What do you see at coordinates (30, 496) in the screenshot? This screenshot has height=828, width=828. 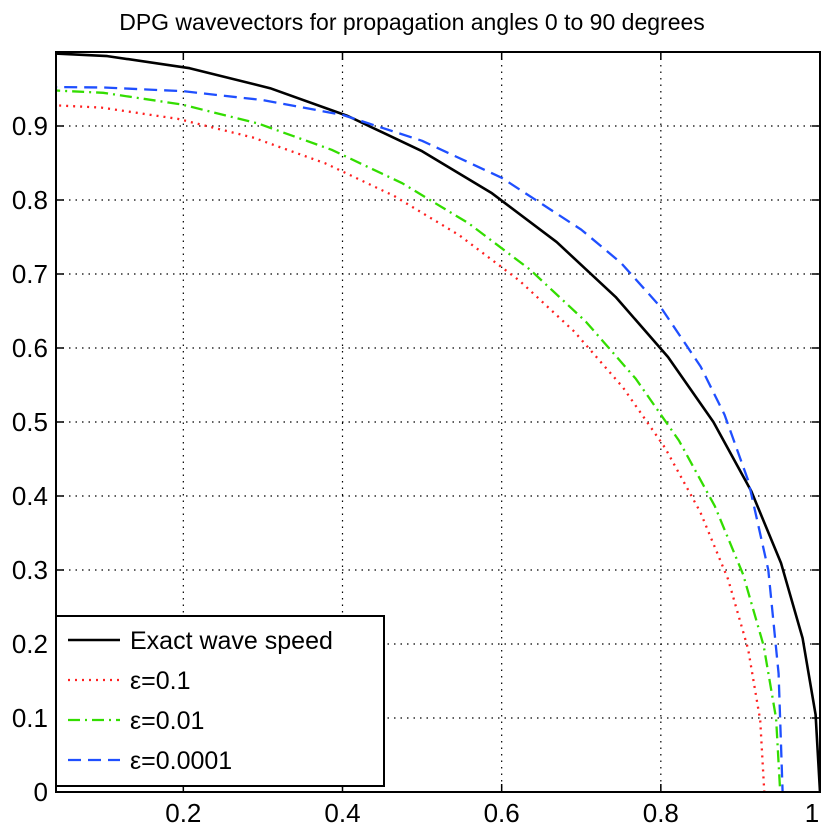 I see `y-tick-label-4: 0.4` at bounding box center [30, 496].